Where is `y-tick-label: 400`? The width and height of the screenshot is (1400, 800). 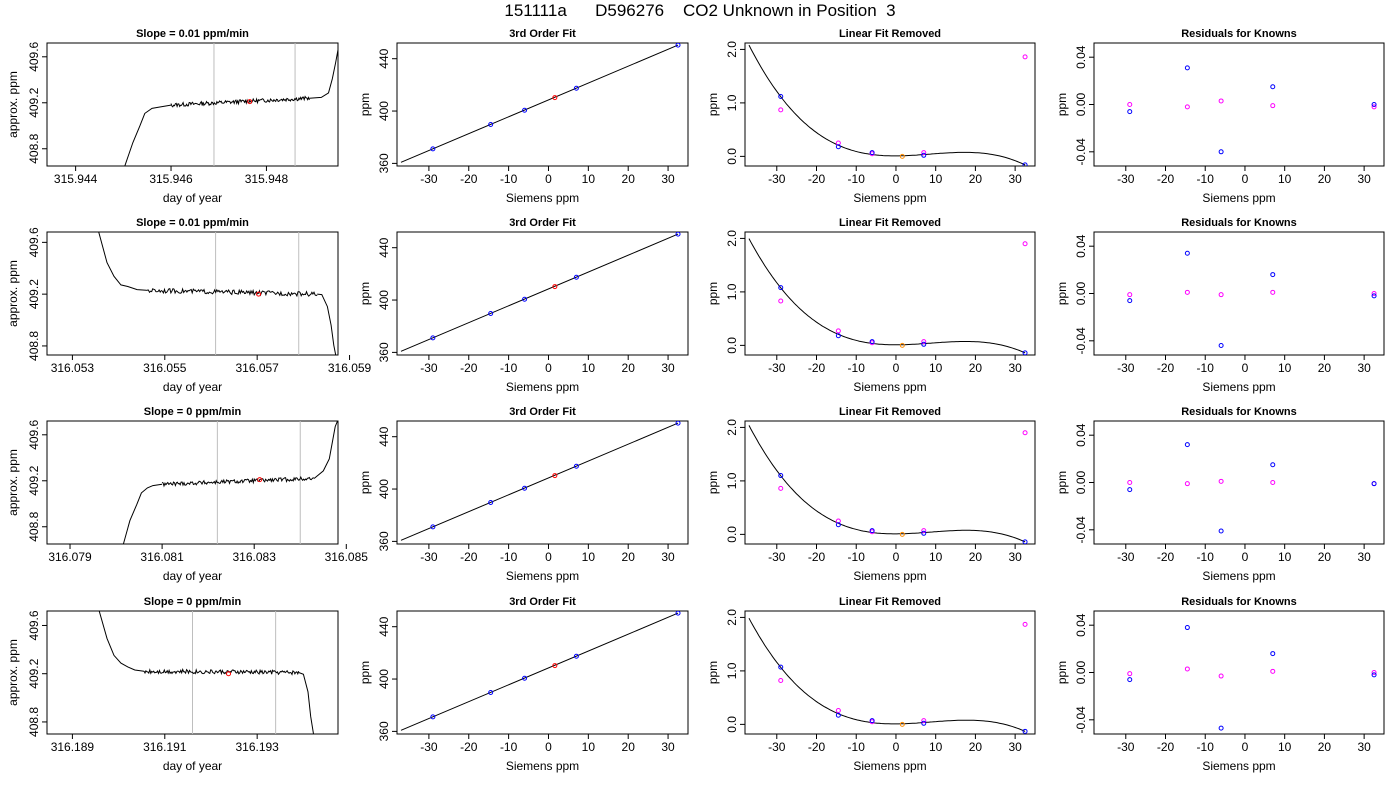 y-tick-label: 400 is located at coordinates (384, 300).